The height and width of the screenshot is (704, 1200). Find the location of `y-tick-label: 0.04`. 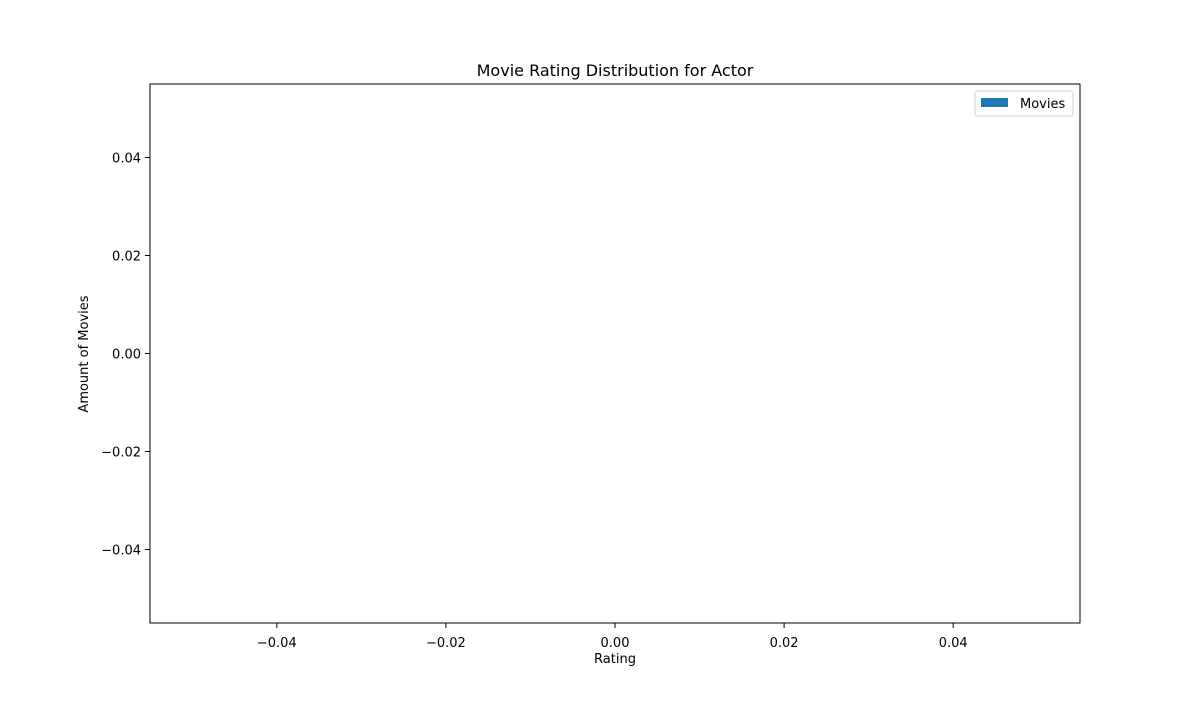

y-tick-label: 0.04 is located at coordinates (126, 159).